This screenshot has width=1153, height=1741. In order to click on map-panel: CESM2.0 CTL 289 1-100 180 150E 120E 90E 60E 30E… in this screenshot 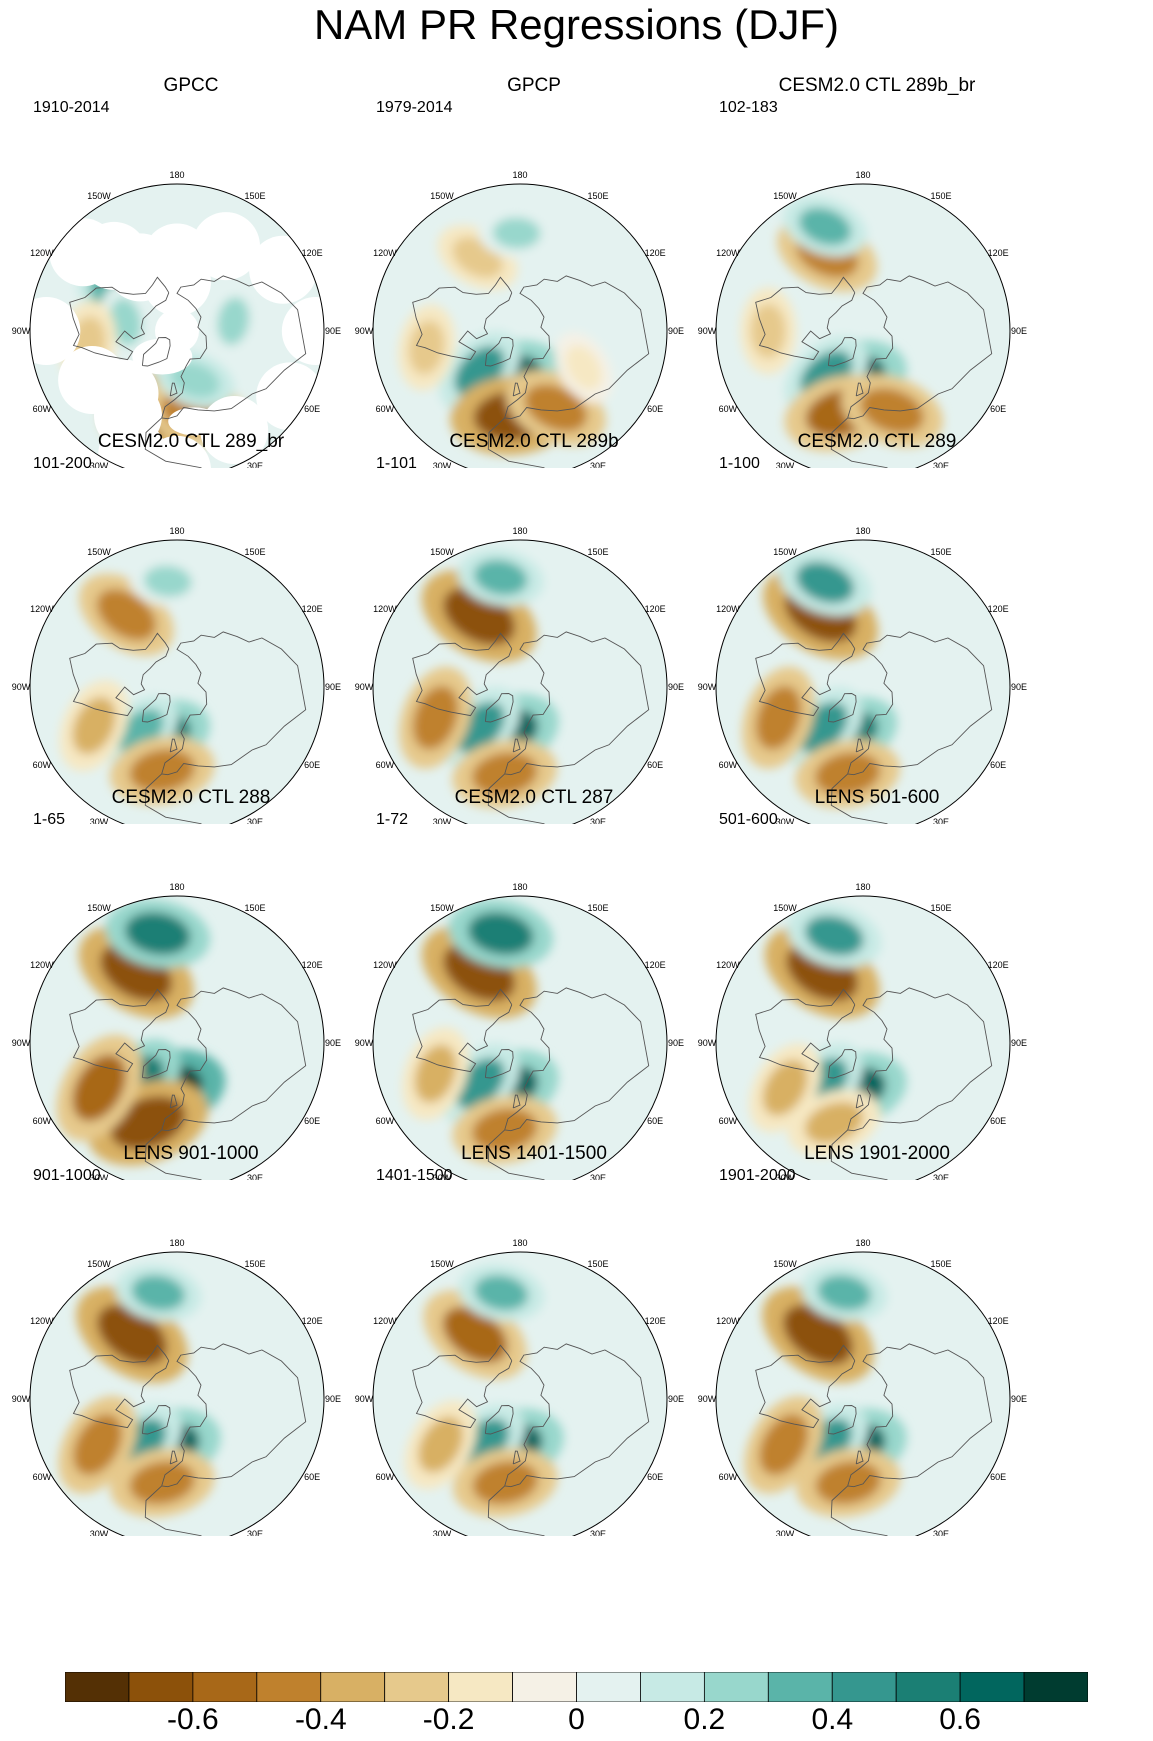, I will do `click(877, 627)`.